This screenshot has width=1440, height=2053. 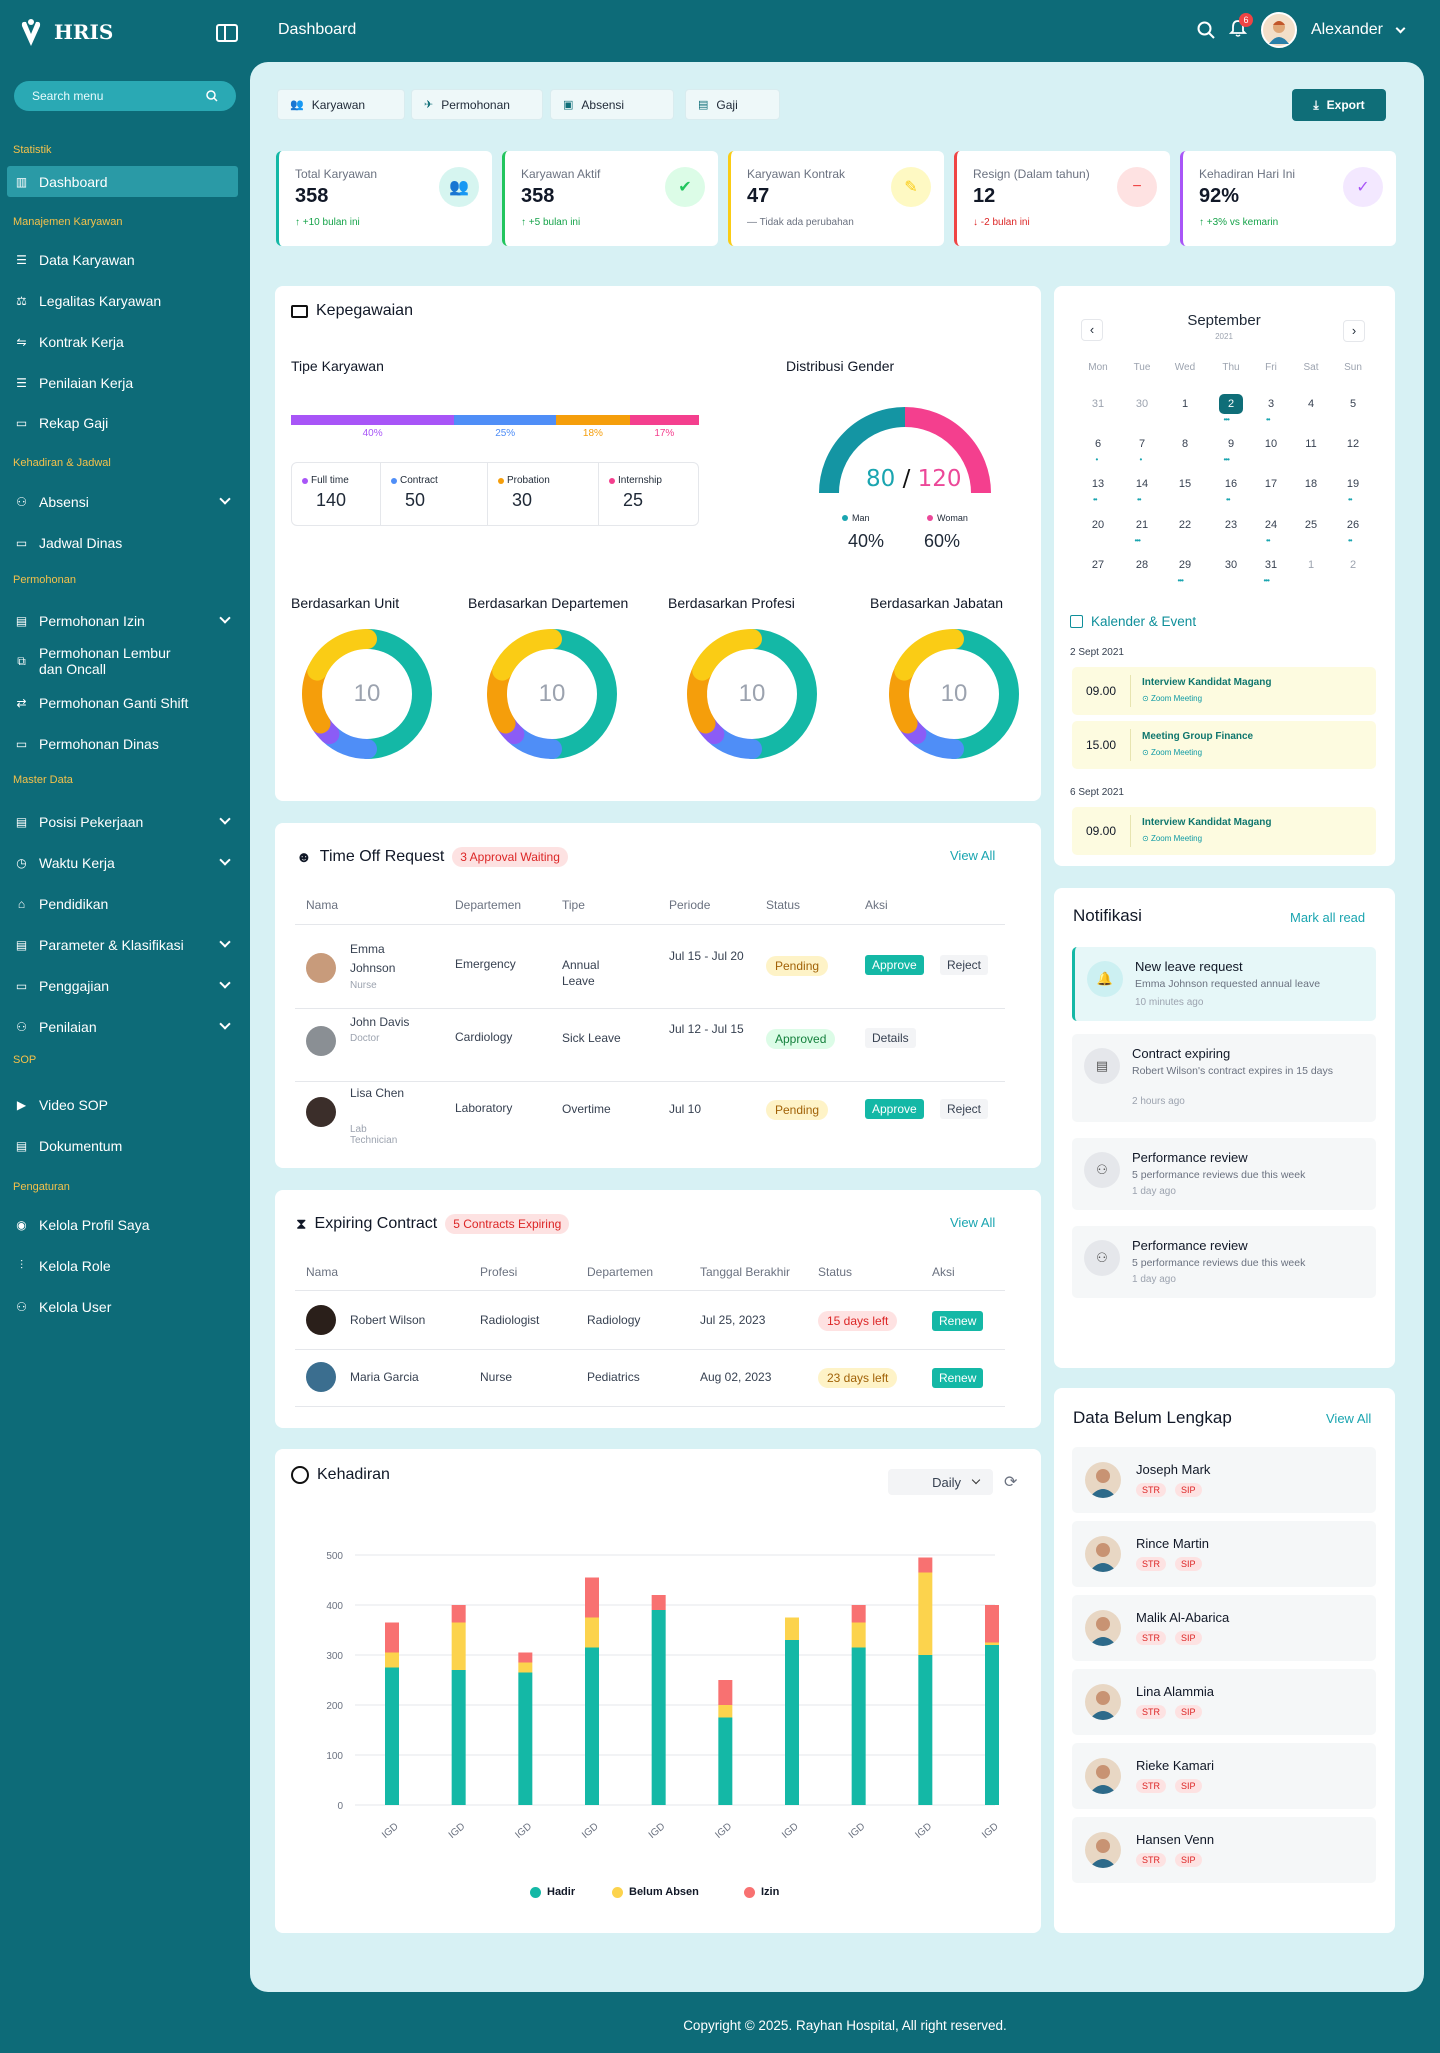 What do you see at coordinates (122, 1224) in the screenshot?
I see `sidebar-item: ◉ Kelola Profil Saya` at bounding box center [122, 1224].